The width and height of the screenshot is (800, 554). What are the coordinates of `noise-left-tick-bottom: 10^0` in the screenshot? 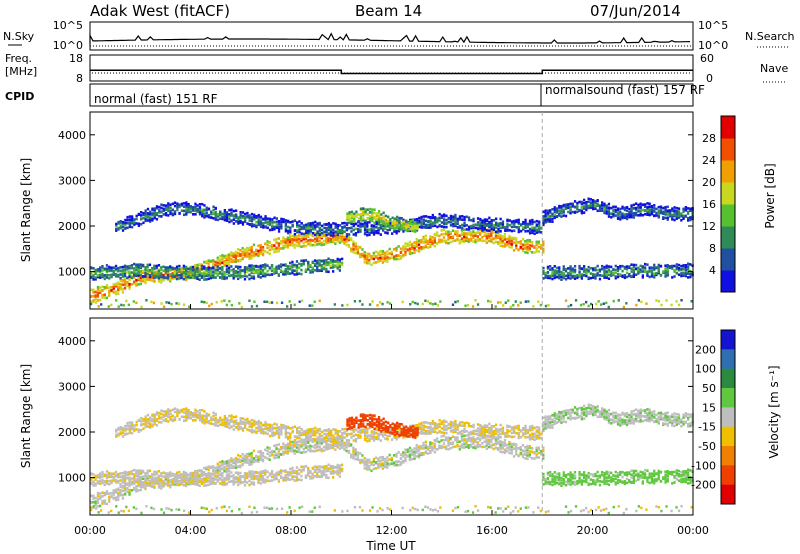 It's located at (68, 45).